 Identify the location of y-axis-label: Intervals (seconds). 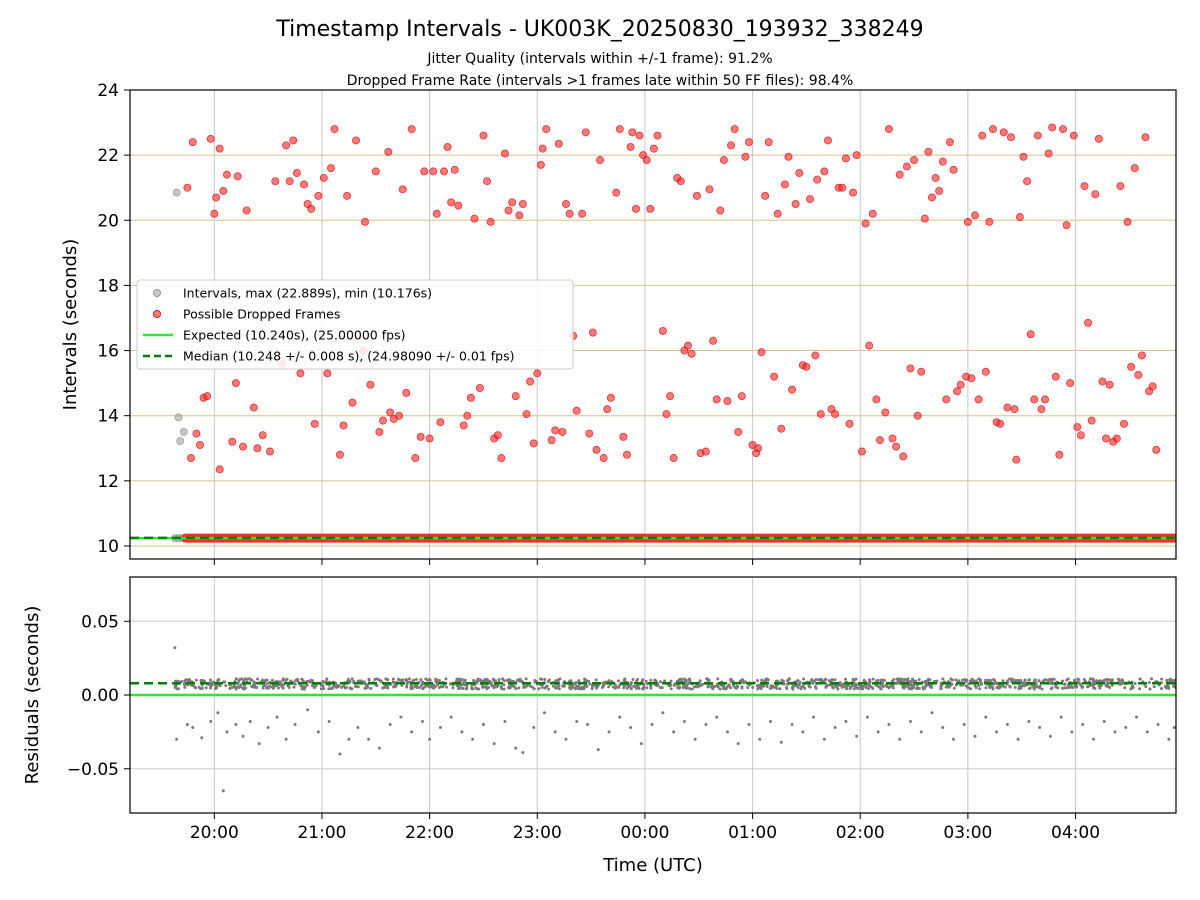
(70, 325).